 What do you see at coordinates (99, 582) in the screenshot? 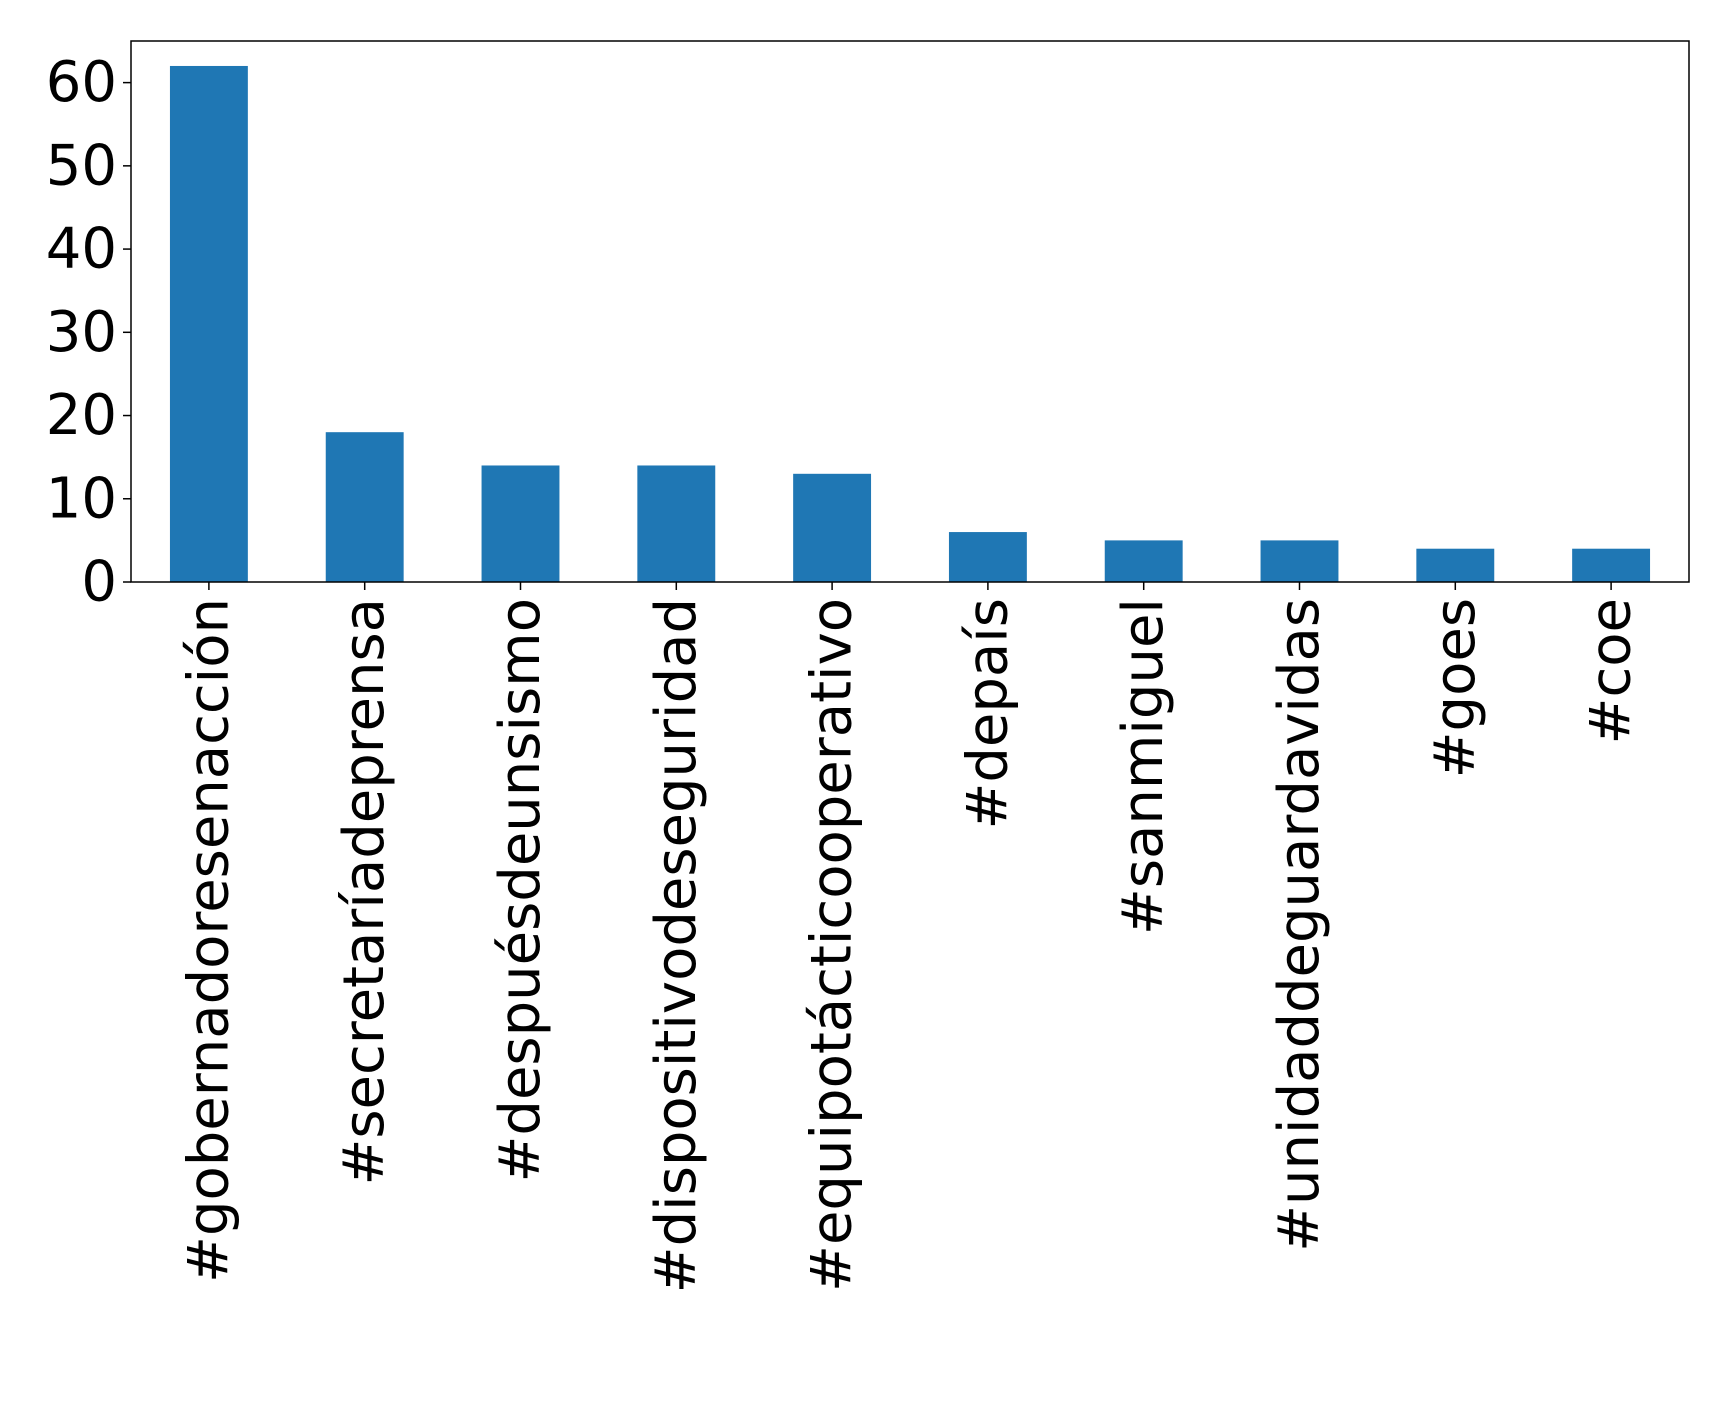
I see `y-tick-label-0: 0` at bounding box center [99, 582].